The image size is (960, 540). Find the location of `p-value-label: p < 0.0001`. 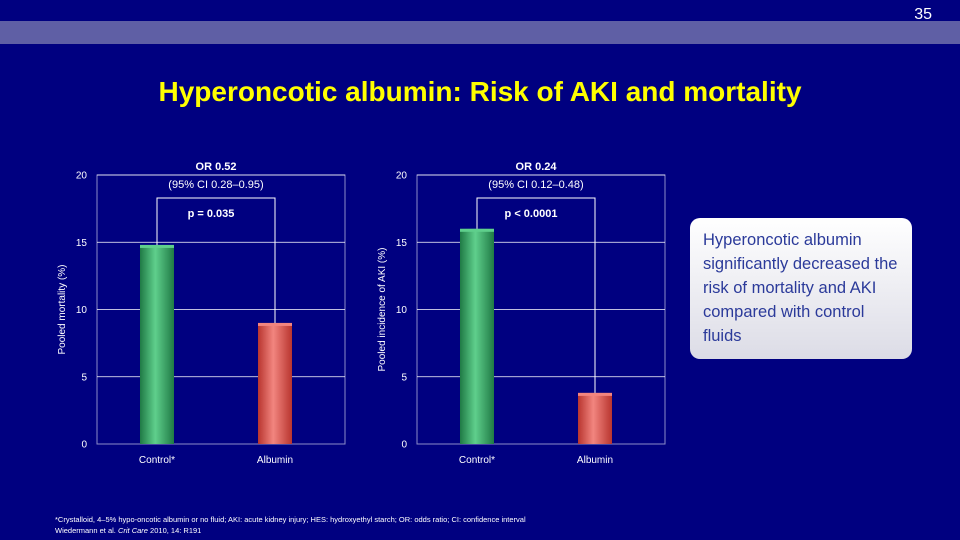

p-value-label: p < 0.0001 is located at coordinates (531, 214).